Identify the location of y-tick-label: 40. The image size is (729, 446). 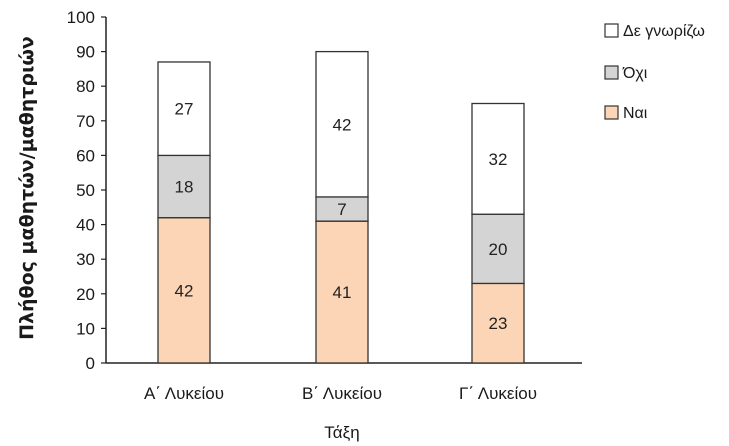
(85, 225).